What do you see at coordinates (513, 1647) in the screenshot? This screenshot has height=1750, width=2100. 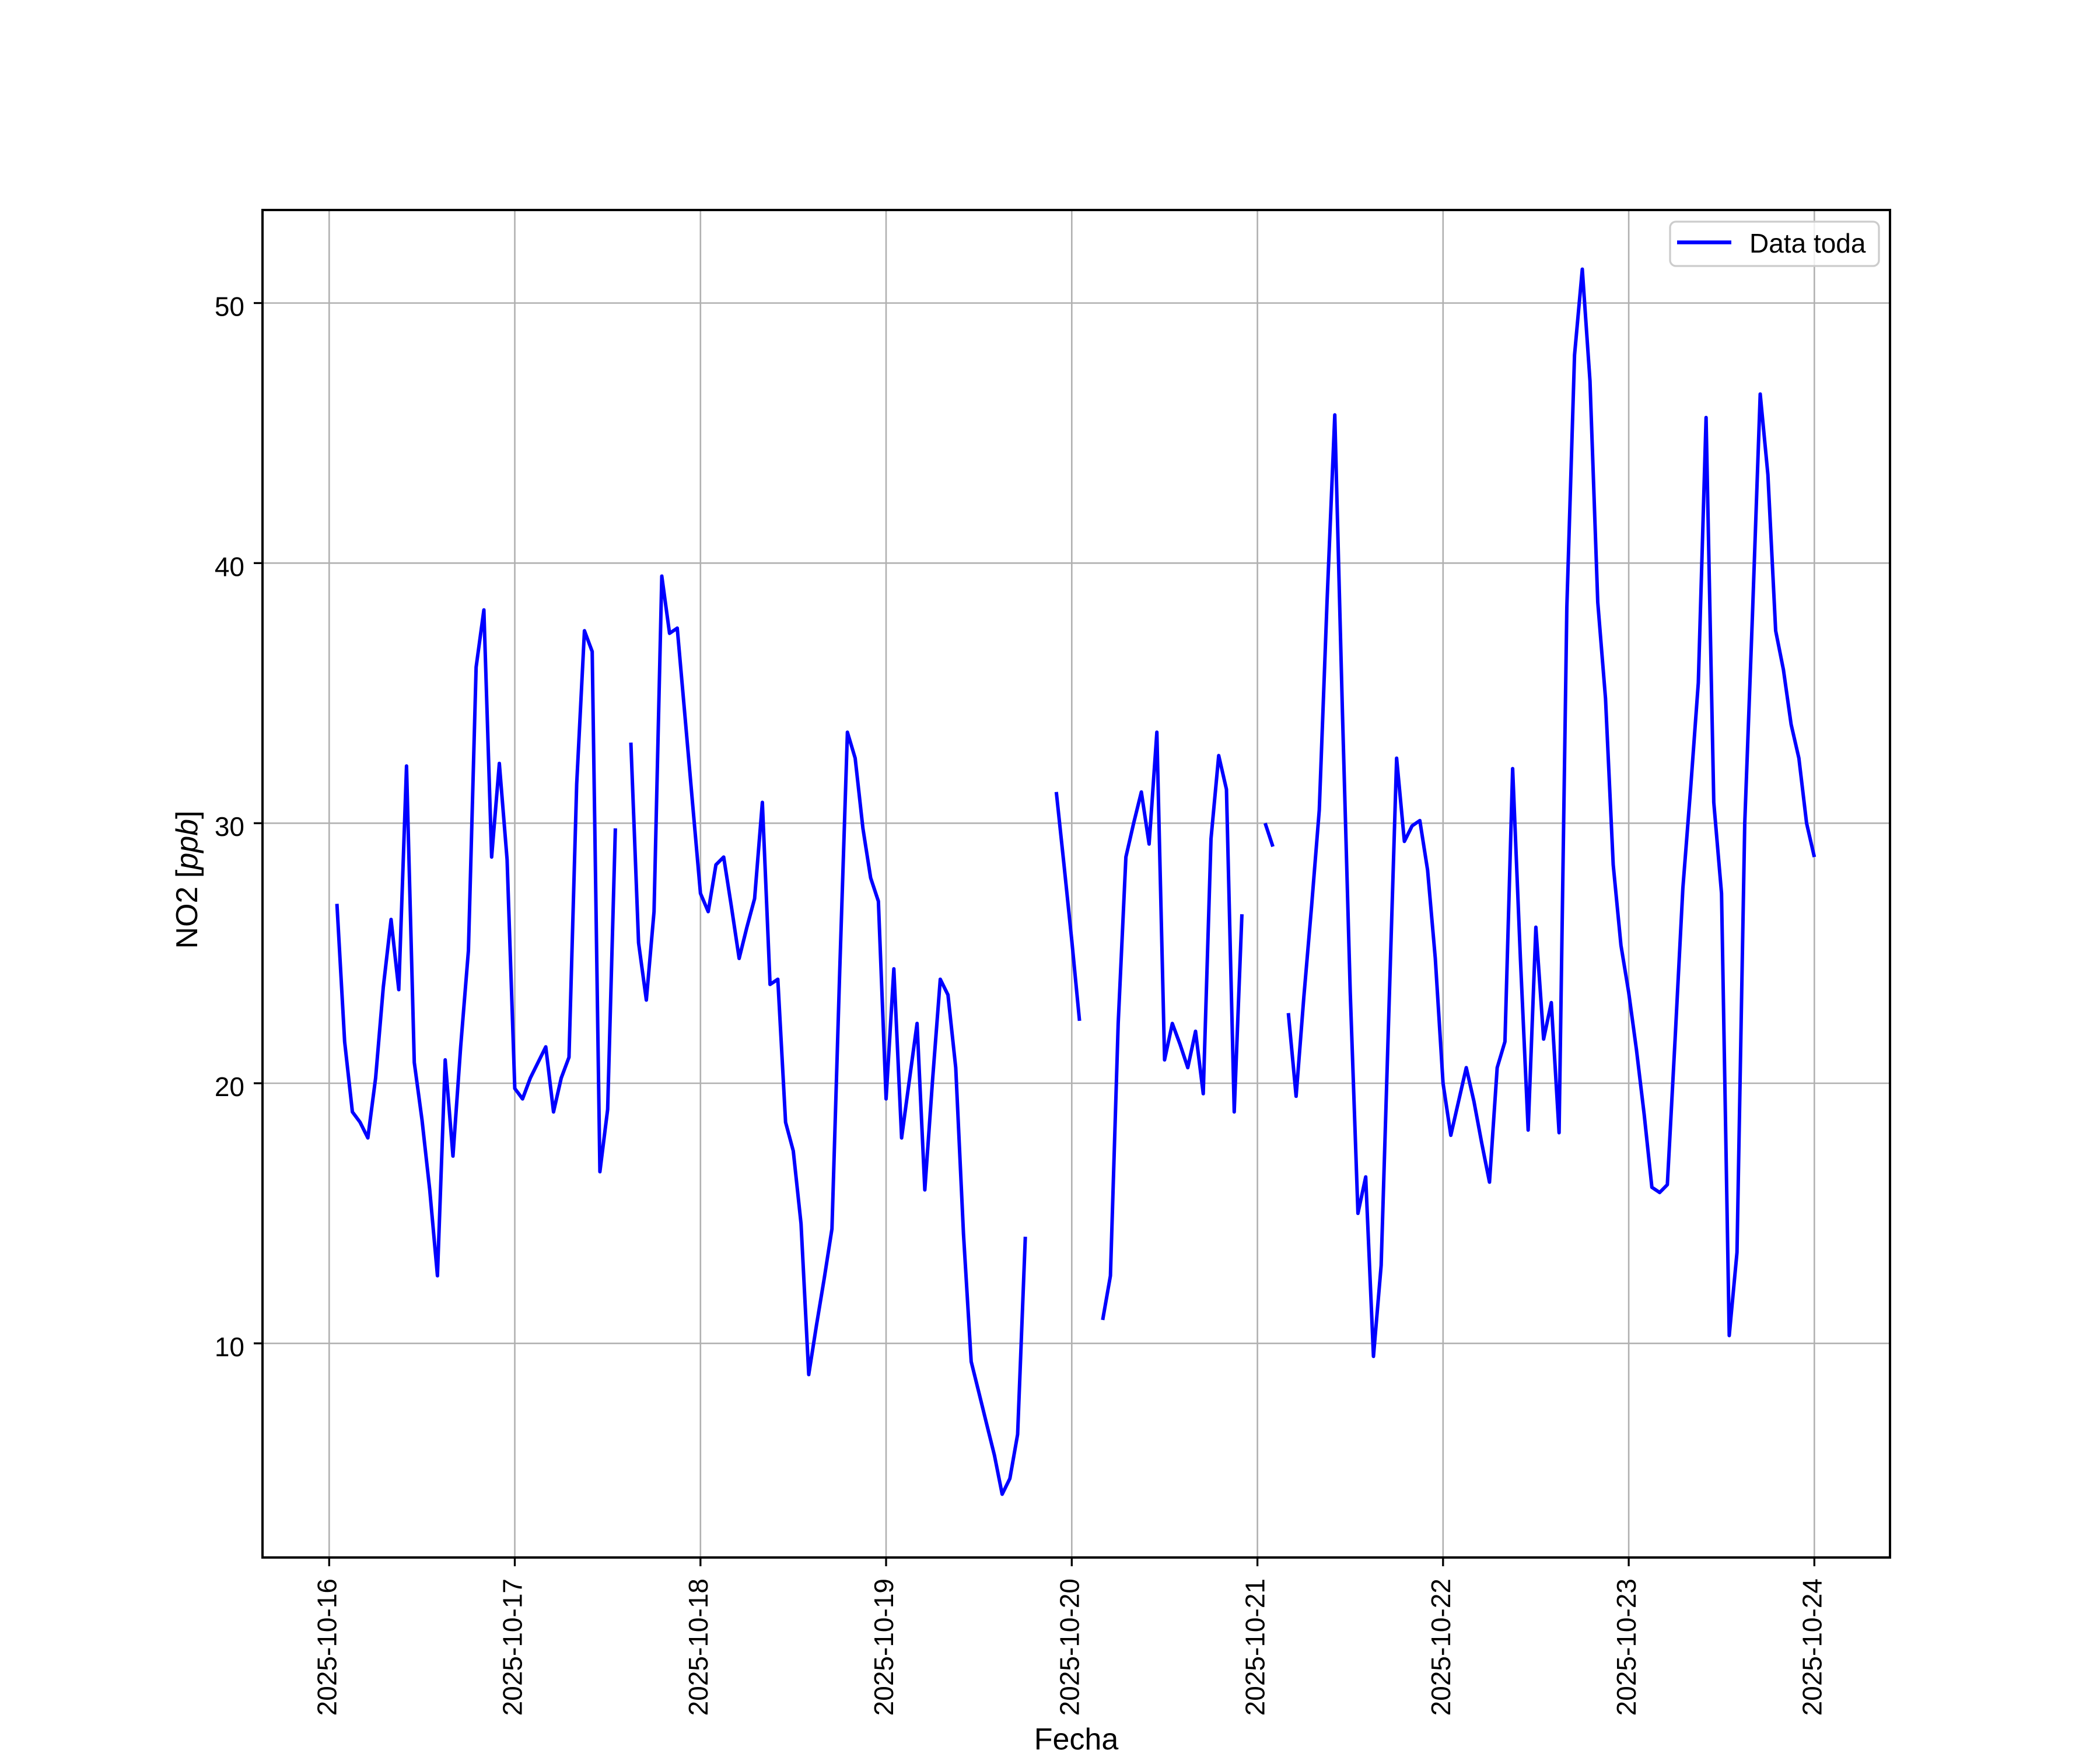 I see `svg-text: 2025-10-17` at bounding box center [513, 1647].